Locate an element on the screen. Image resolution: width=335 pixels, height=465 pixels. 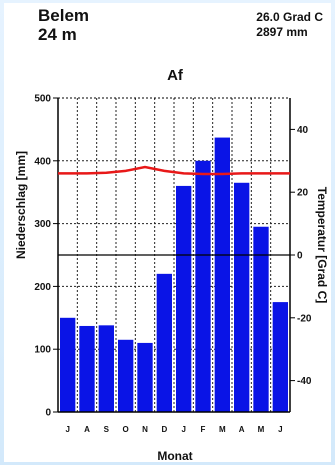
temperature-line is located at coordinates (174, 170).